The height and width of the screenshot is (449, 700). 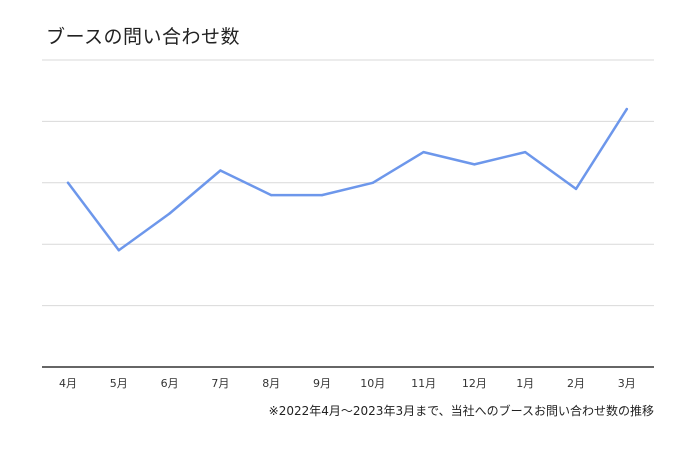 I want to click on x-tick-label: 11月, so click(x=423, y=383).